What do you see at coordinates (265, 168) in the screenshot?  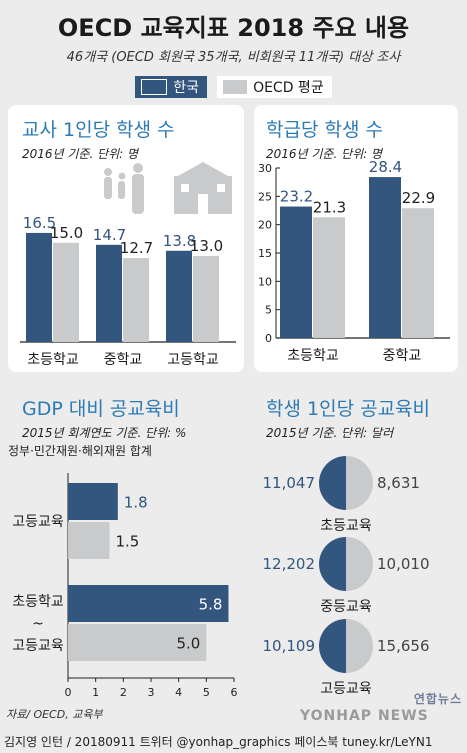 I see `class-y-tick-label: 30` at bounding box center [265, 168].